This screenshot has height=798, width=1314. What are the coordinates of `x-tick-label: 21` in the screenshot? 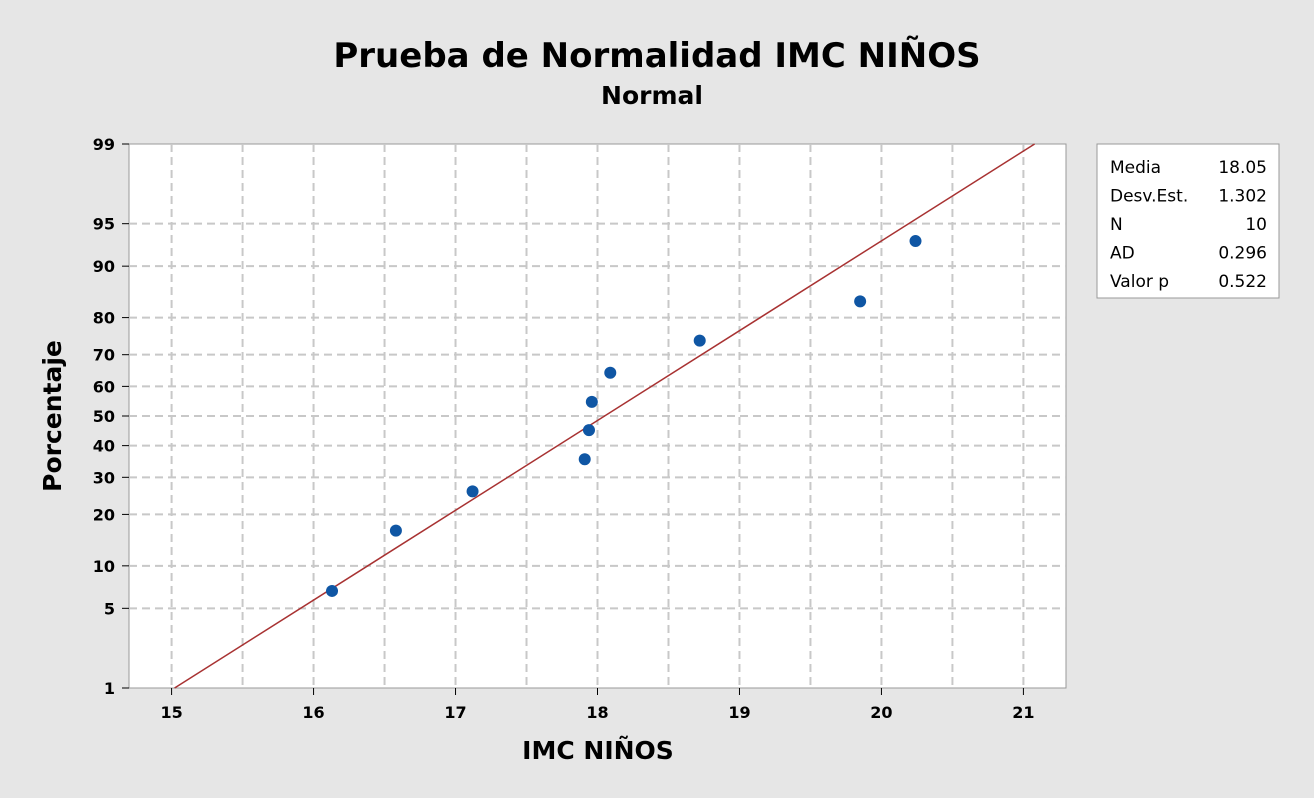 It's located at (1023, 712).